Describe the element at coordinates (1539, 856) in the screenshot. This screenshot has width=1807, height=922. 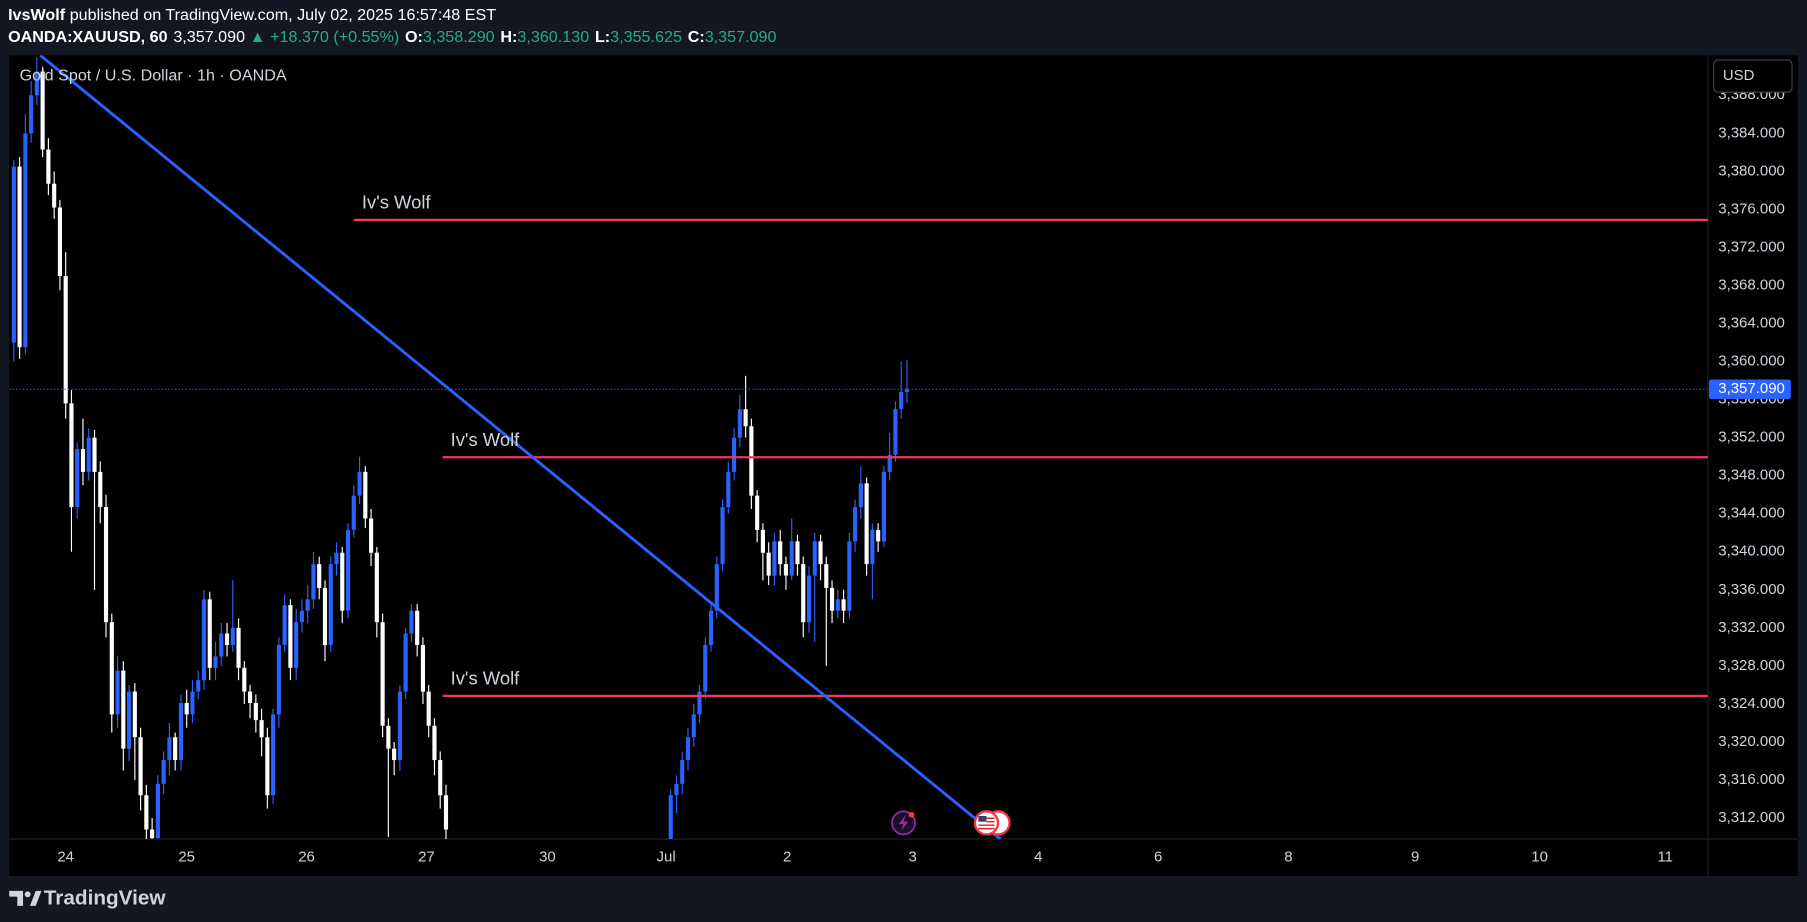
I see `x-tick-label: 10` at that location.